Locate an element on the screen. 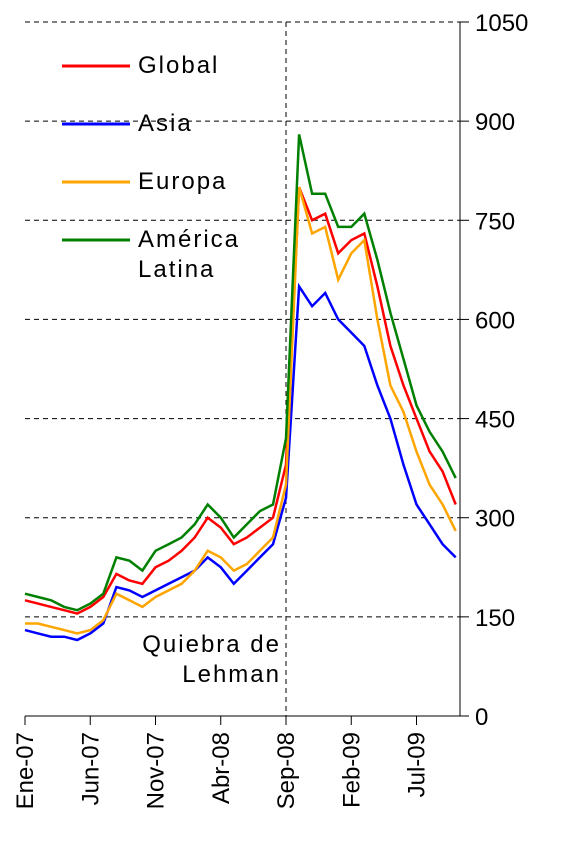 The width and height of the screenshot is (562, 849). x-tick-label: Ene-07 is located at coordinates (25, 770).